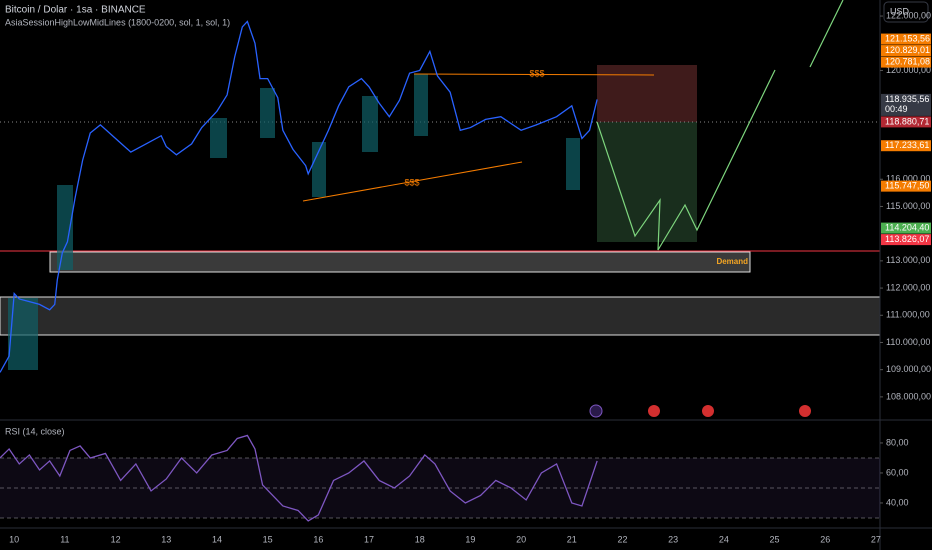 The height and width of the screenshot is (550, 932). I want to click on rsi-line, so click(299, 478).